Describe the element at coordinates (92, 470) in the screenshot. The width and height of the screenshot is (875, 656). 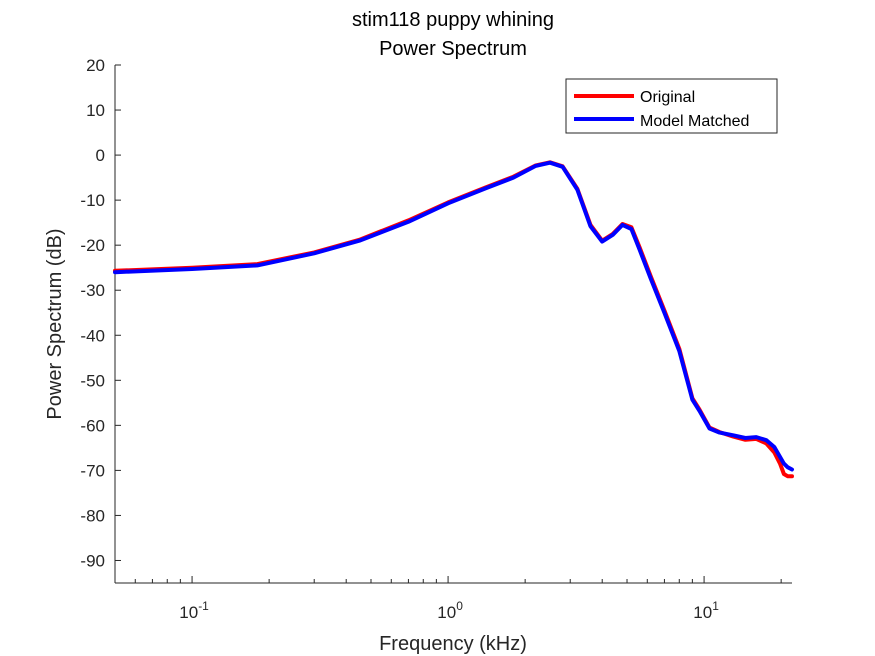
I see `y-tick-label: -70` at that location.